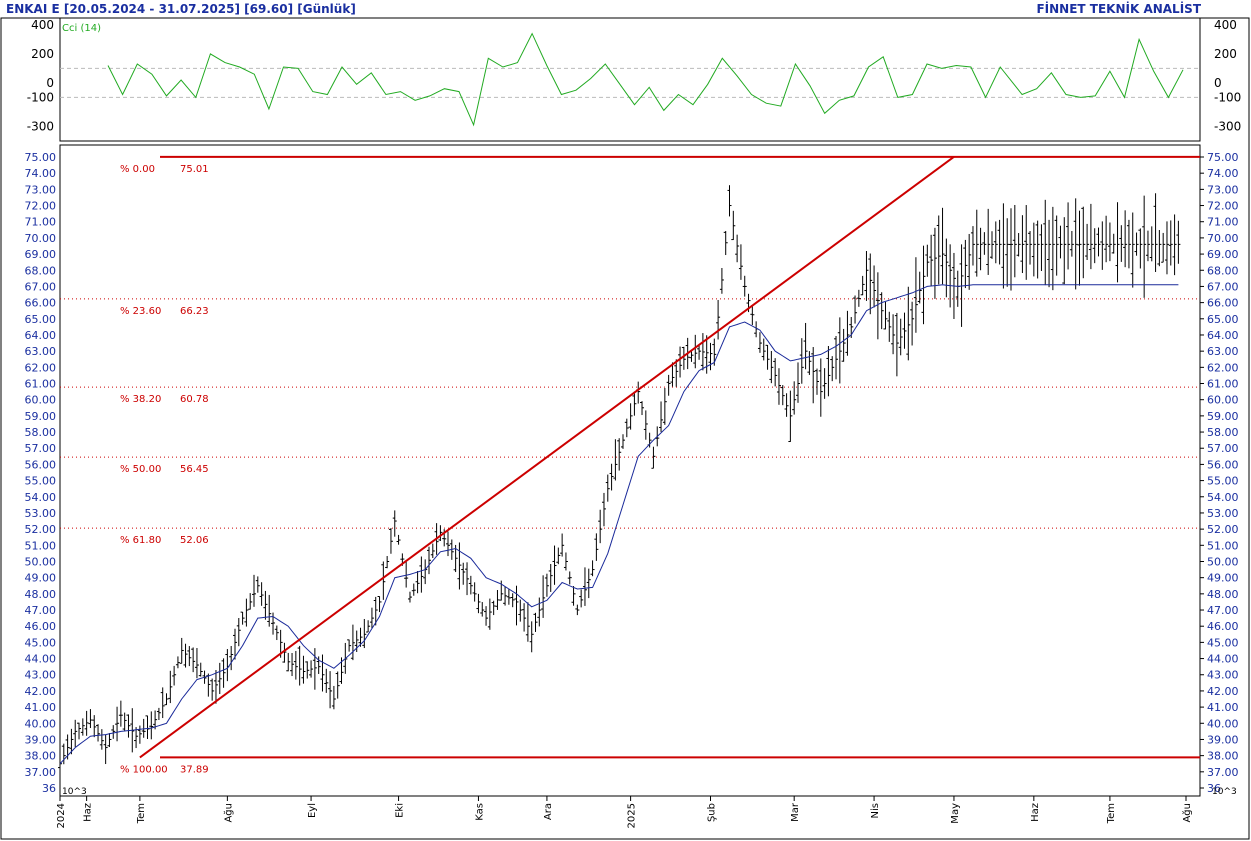 Image resolution: width=1251 pixels, height=841 pixels. Describe the element at coordinates (41, 303) in the screenshot. I see `price-tick-label-left: 66.00` at that location.